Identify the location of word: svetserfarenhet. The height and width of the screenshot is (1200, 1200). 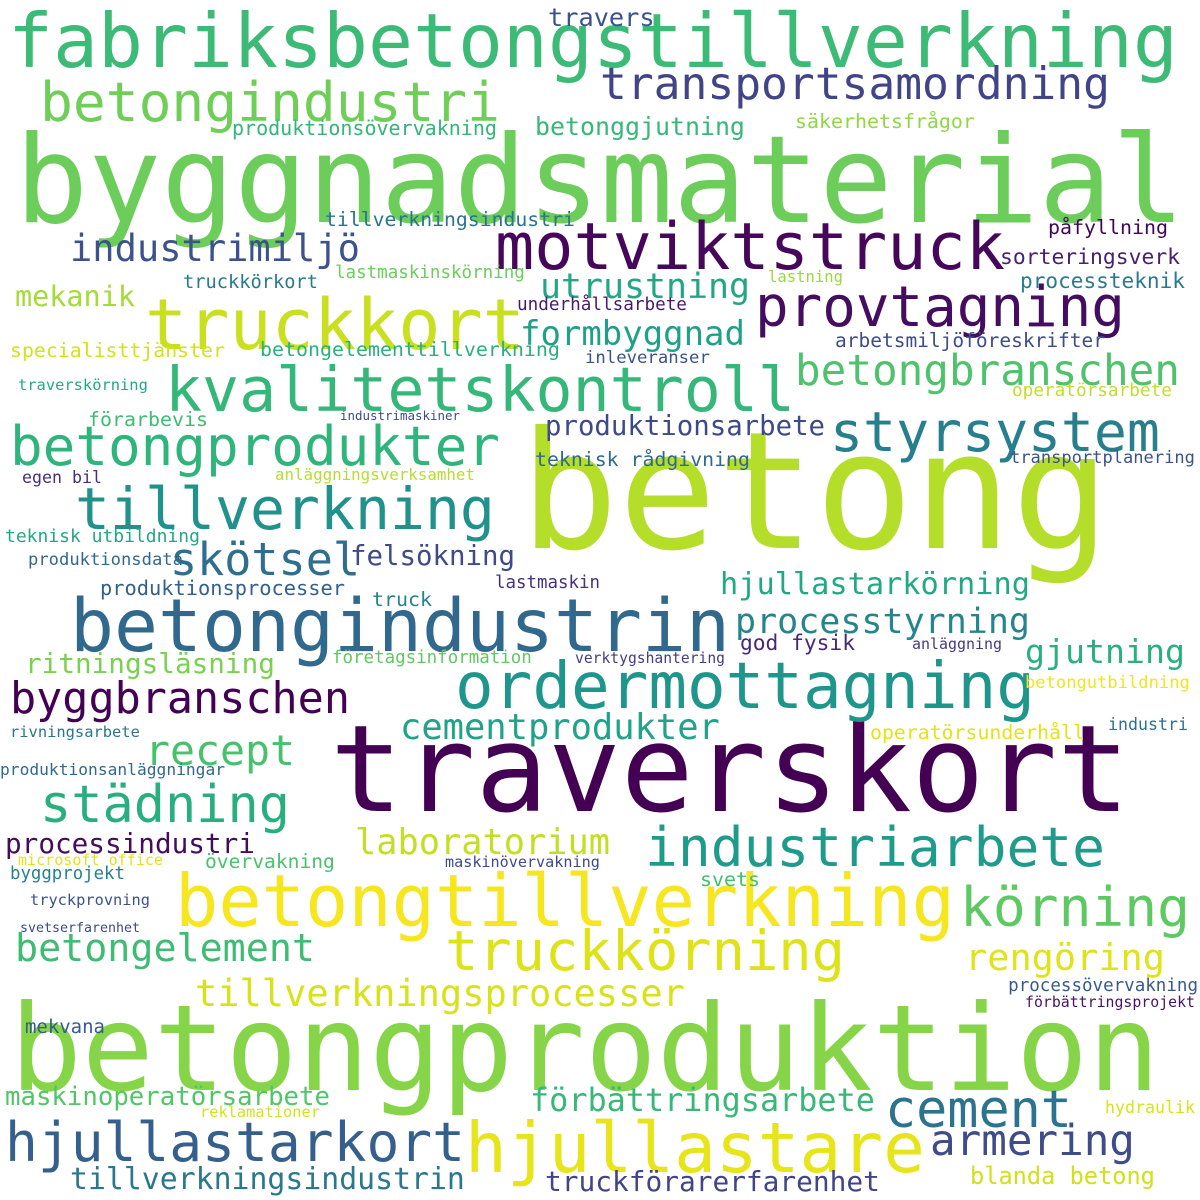
(80, 928).